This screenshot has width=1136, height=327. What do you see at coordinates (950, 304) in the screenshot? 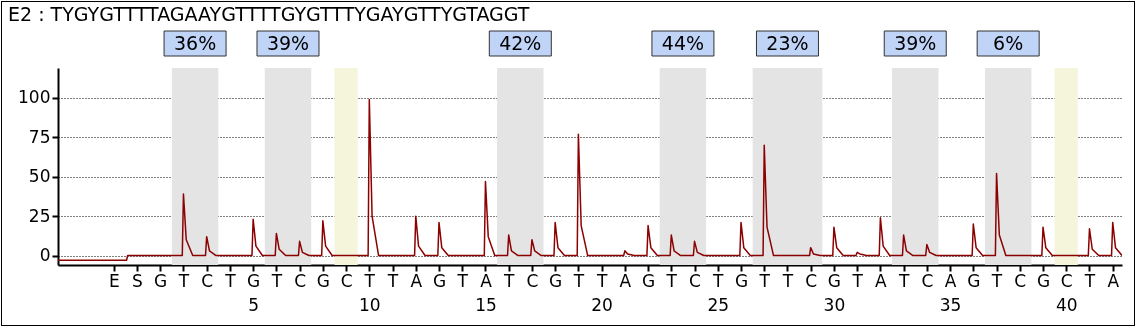
I see `x-tick-label: 35` at bounding box center [950, 304].